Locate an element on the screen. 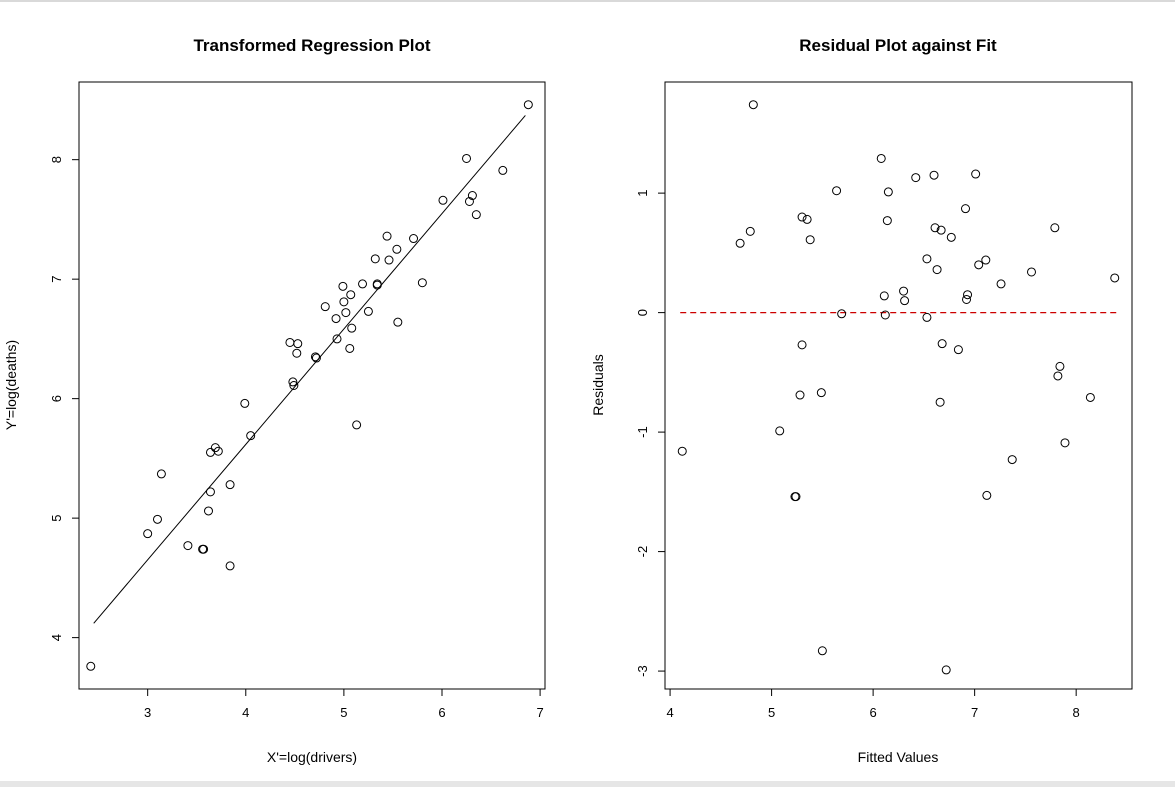 This screenshot has width=1175, height=787. x-axis: 4 5 6 7 8 is located at coordinates (873, 704).